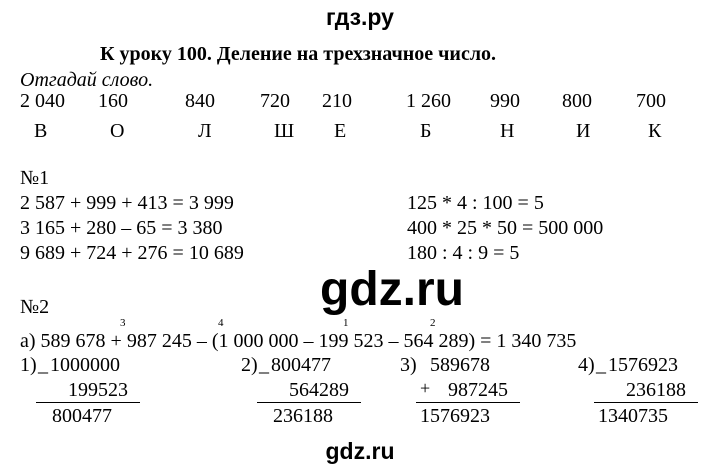  What do you see at coordinates (656, 390) in the screenshot?
I see `subtrahend: 236188` at bounding box center [656, 390].